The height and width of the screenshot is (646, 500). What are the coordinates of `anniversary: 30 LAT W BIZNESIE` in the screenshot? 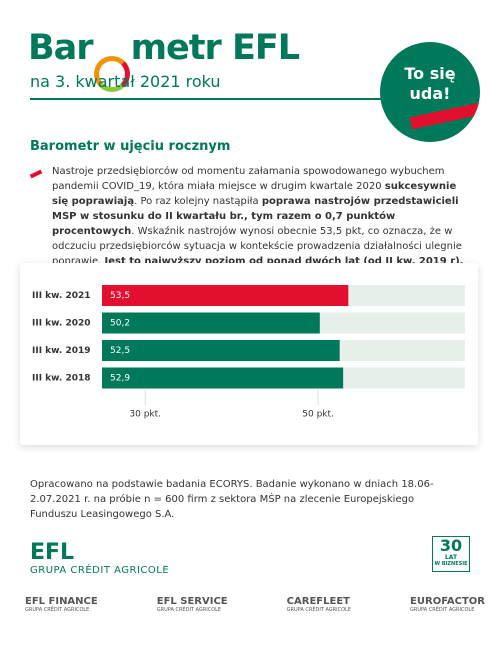 It's located at (451, 554).